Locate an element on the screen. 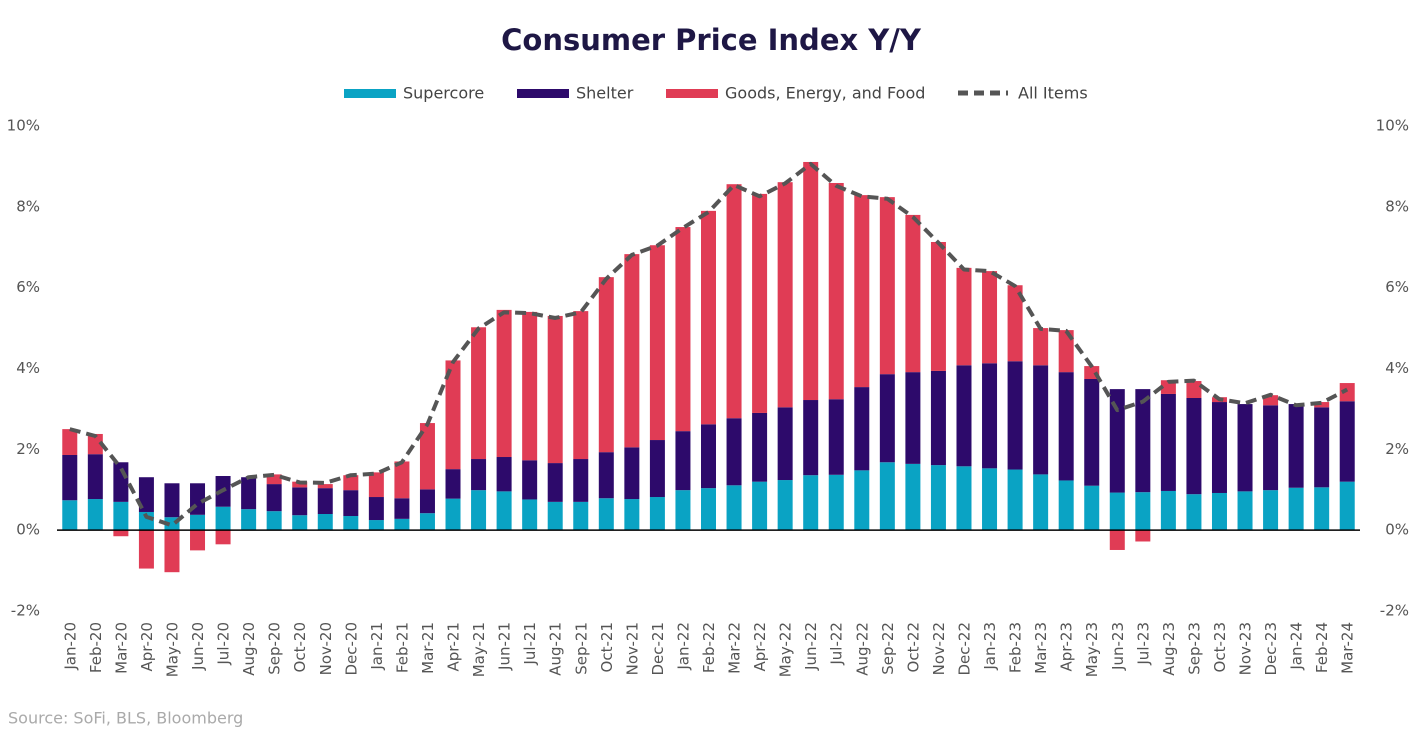 The image size is (1423, 734). x-tick-label: Jan-21 is located at coordinates (377, 646).